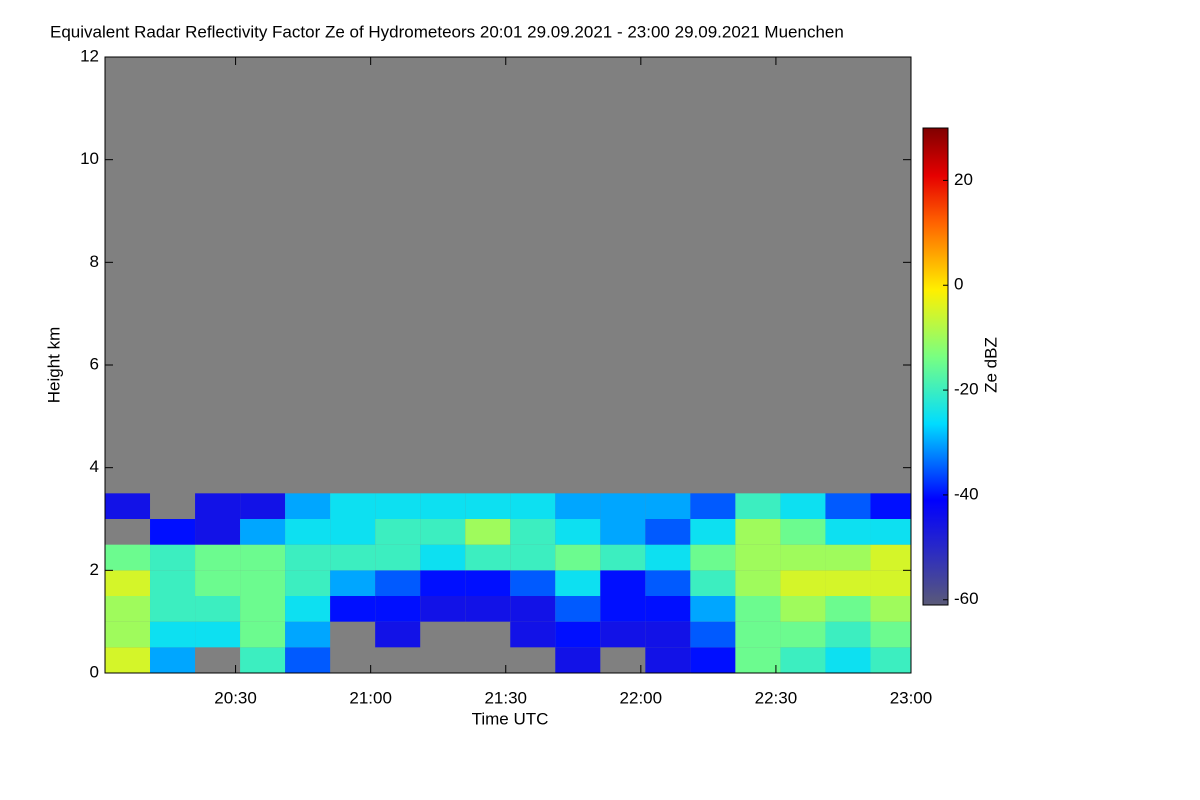 This screenshot has height=800, width=1200. What do you see at coordinates (89, 158) in the screenshot?
I see `y-tick-label: 10` at bounding box center [89, 158].